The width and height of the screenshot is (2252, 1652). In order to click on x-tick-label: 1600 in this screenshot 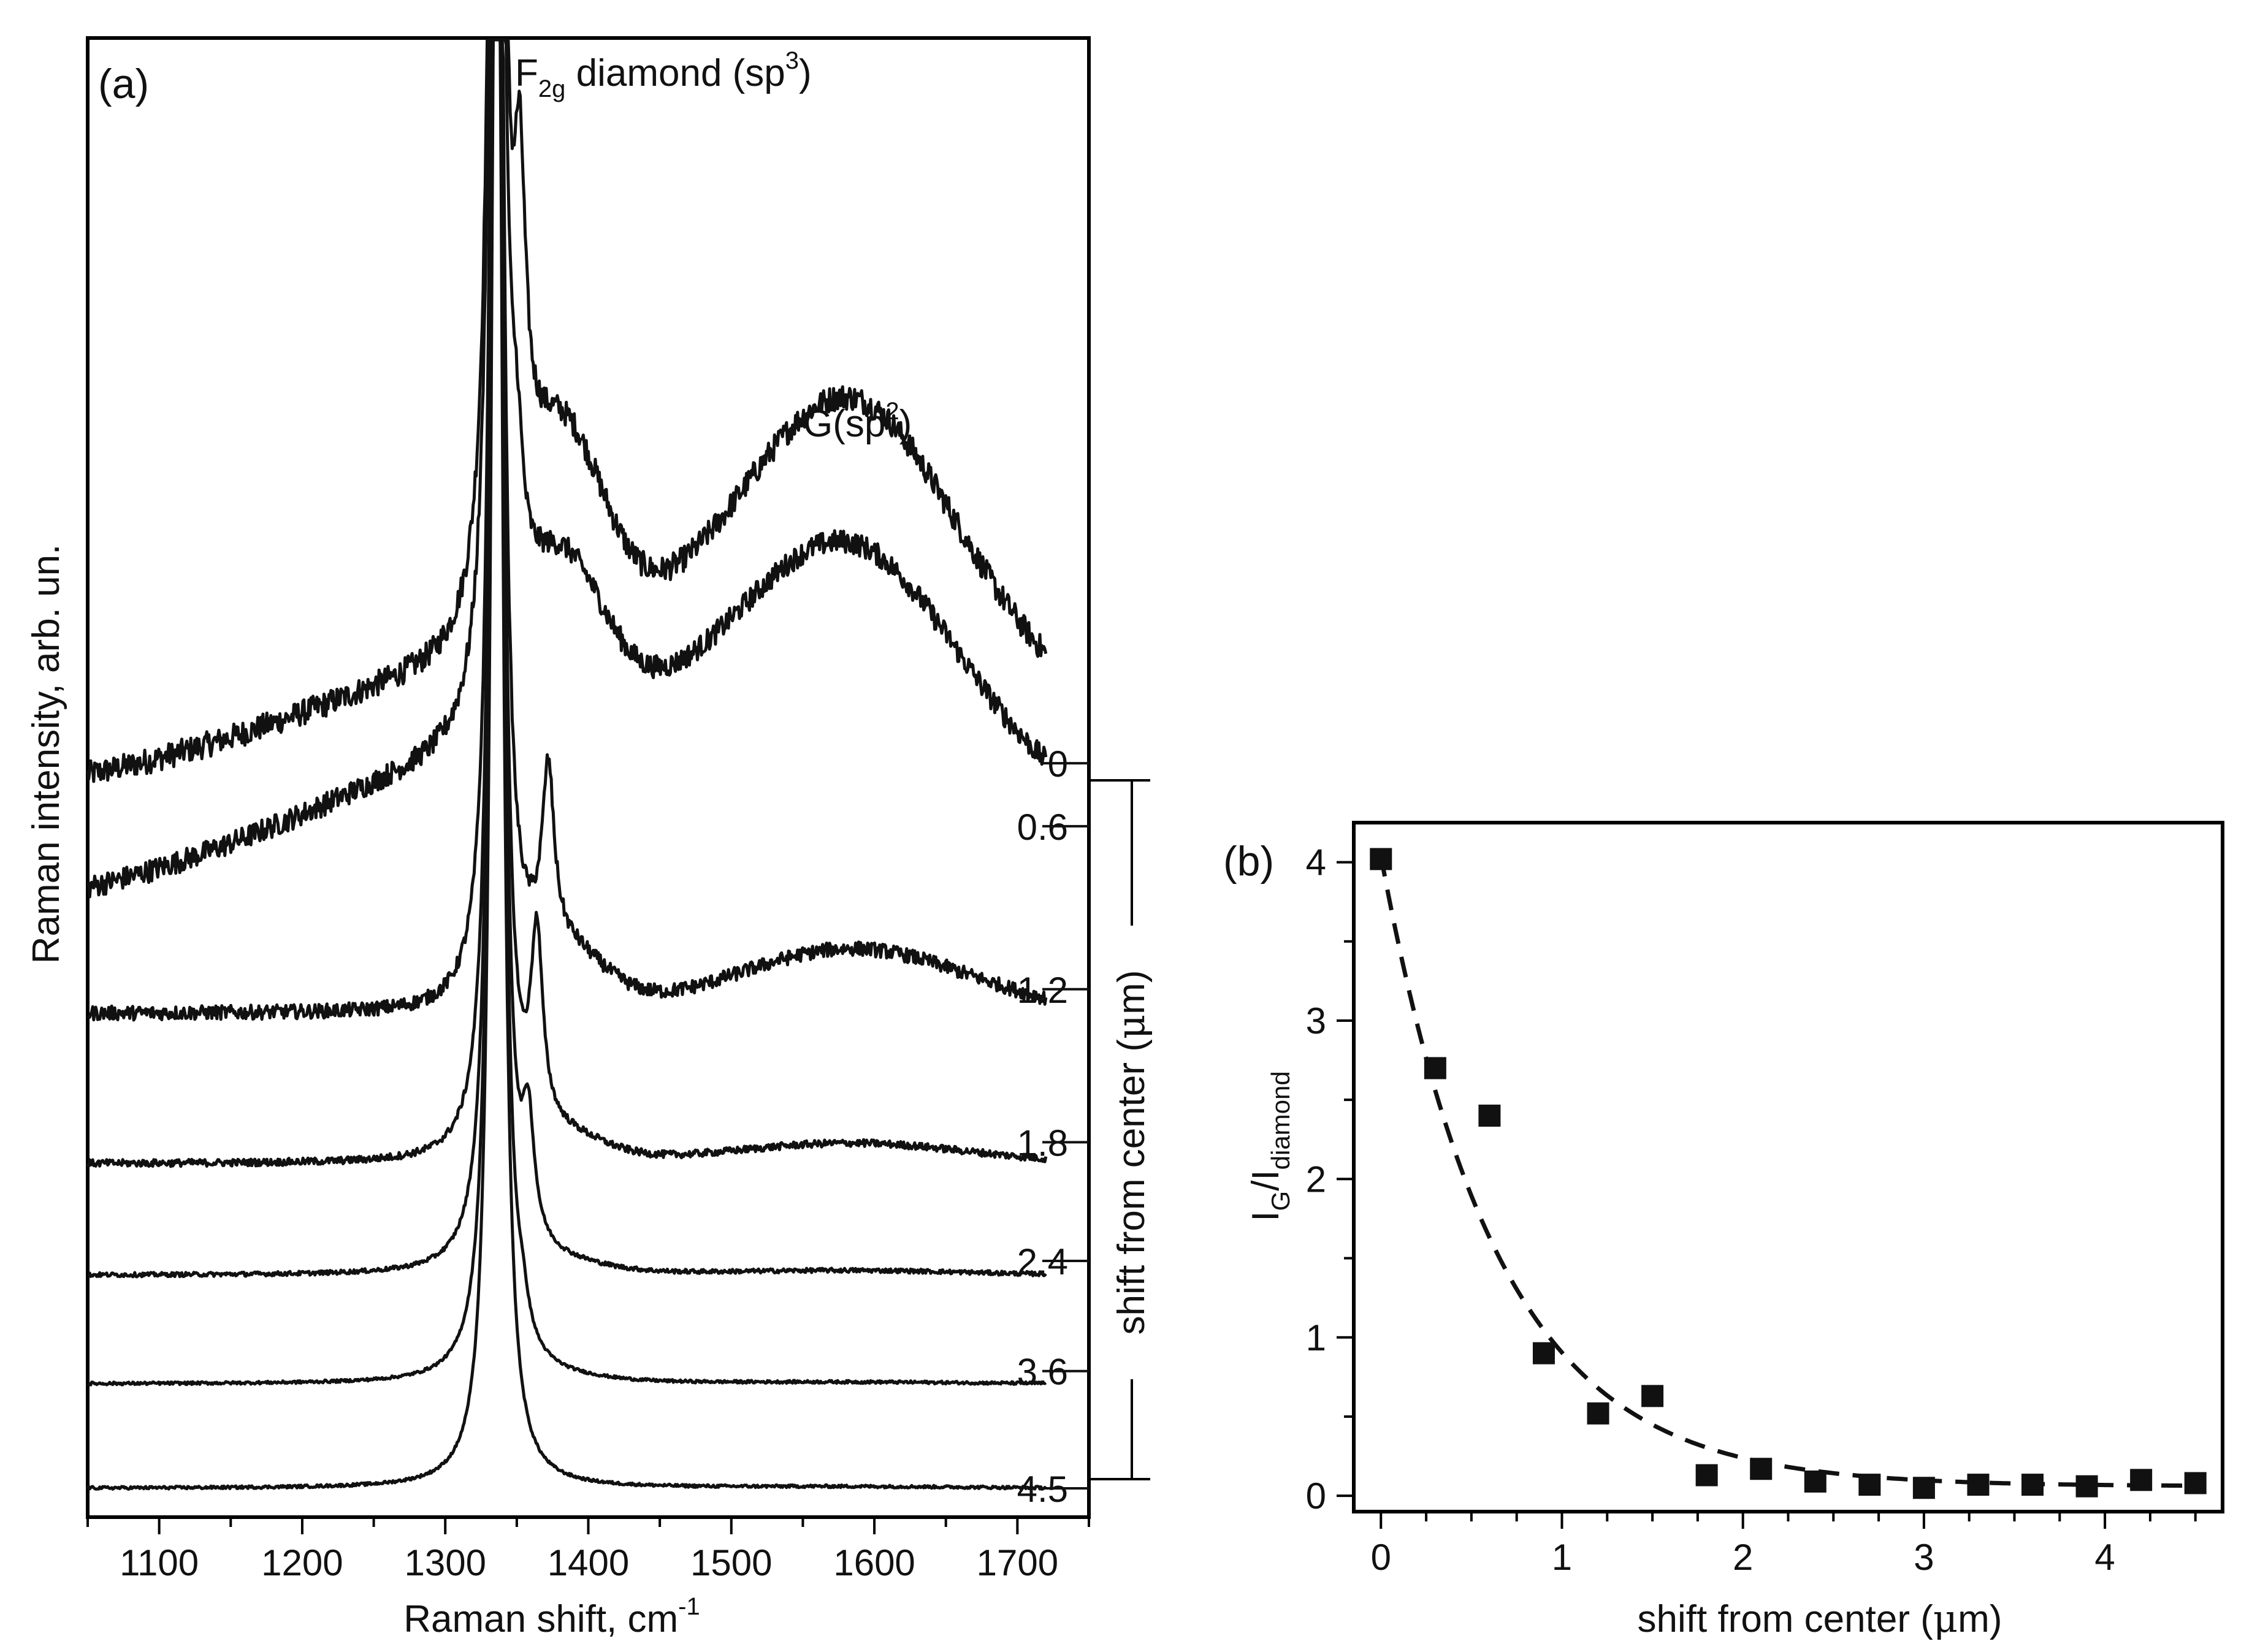, I will do `click(874, 1562)`.